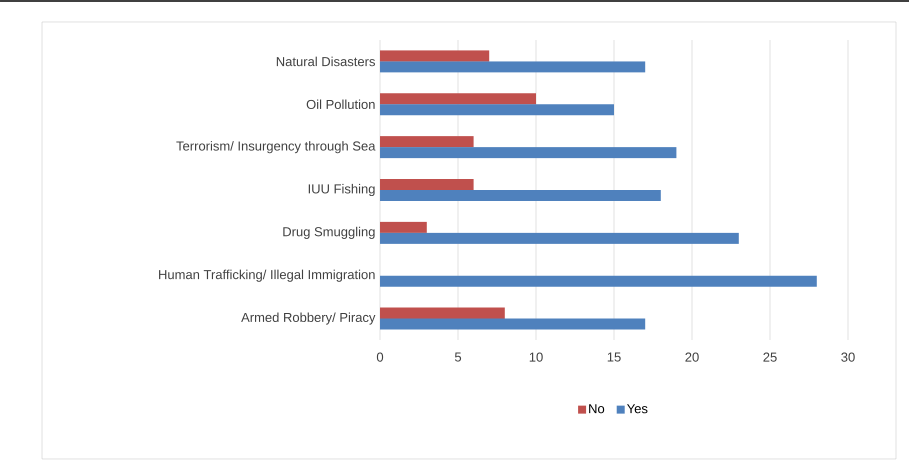  I want to click on x-tick-label: 30, so click(848, 357).